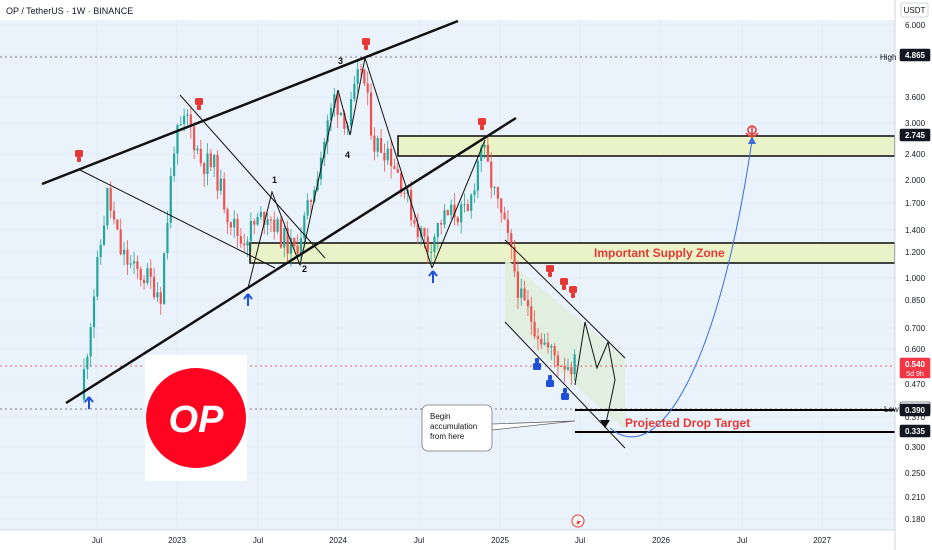 This screenshot has width=932, height=550. I want to click on rebound-arrowhead, so click(752, 140).